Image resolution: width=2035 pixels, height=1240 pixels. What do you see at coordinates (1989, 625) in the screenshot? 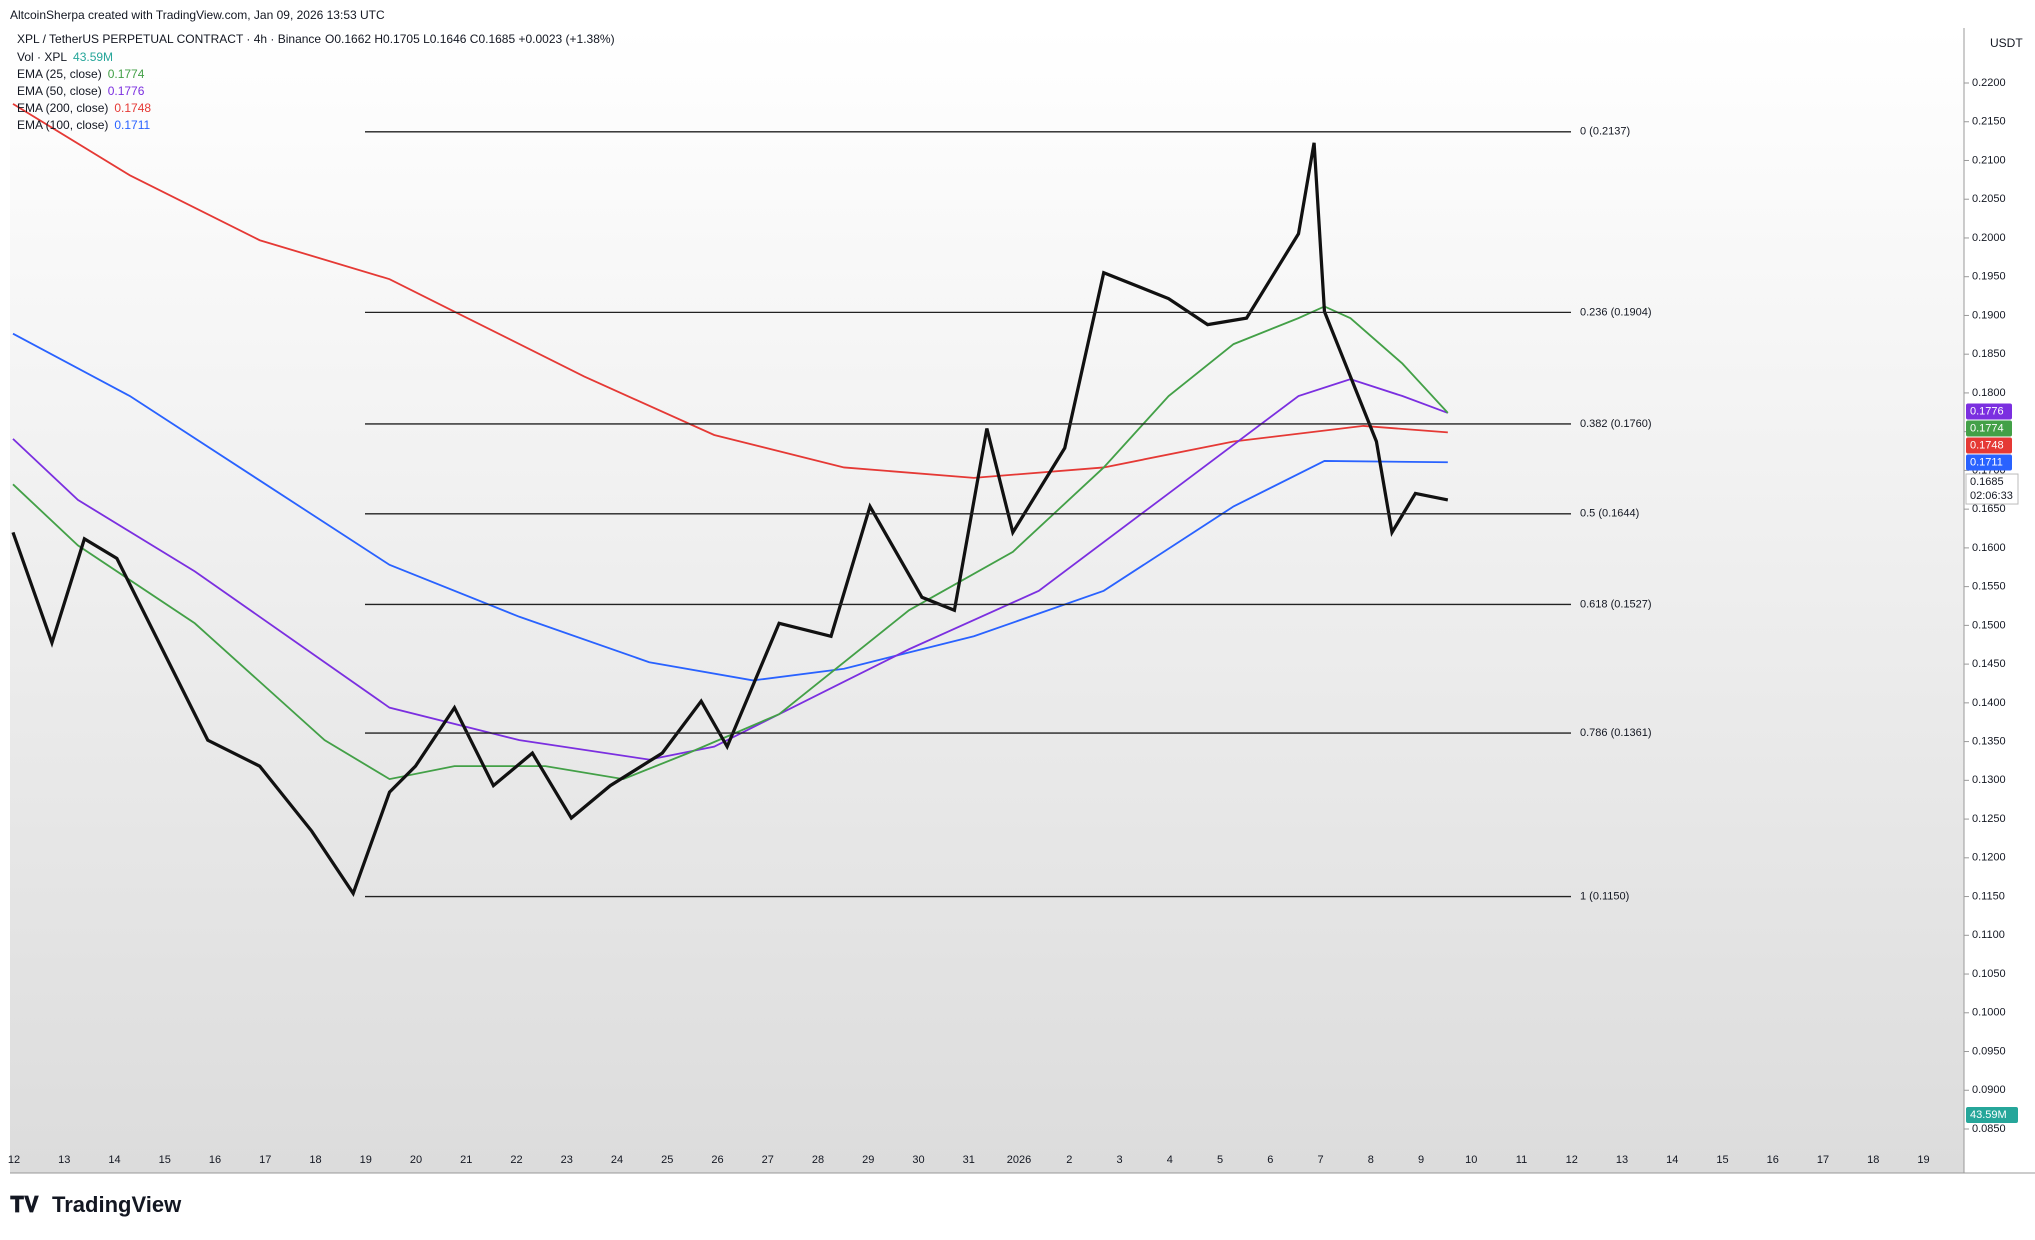
I see `y-tick-label: 0.1500` at bounding box center [1989, 625].